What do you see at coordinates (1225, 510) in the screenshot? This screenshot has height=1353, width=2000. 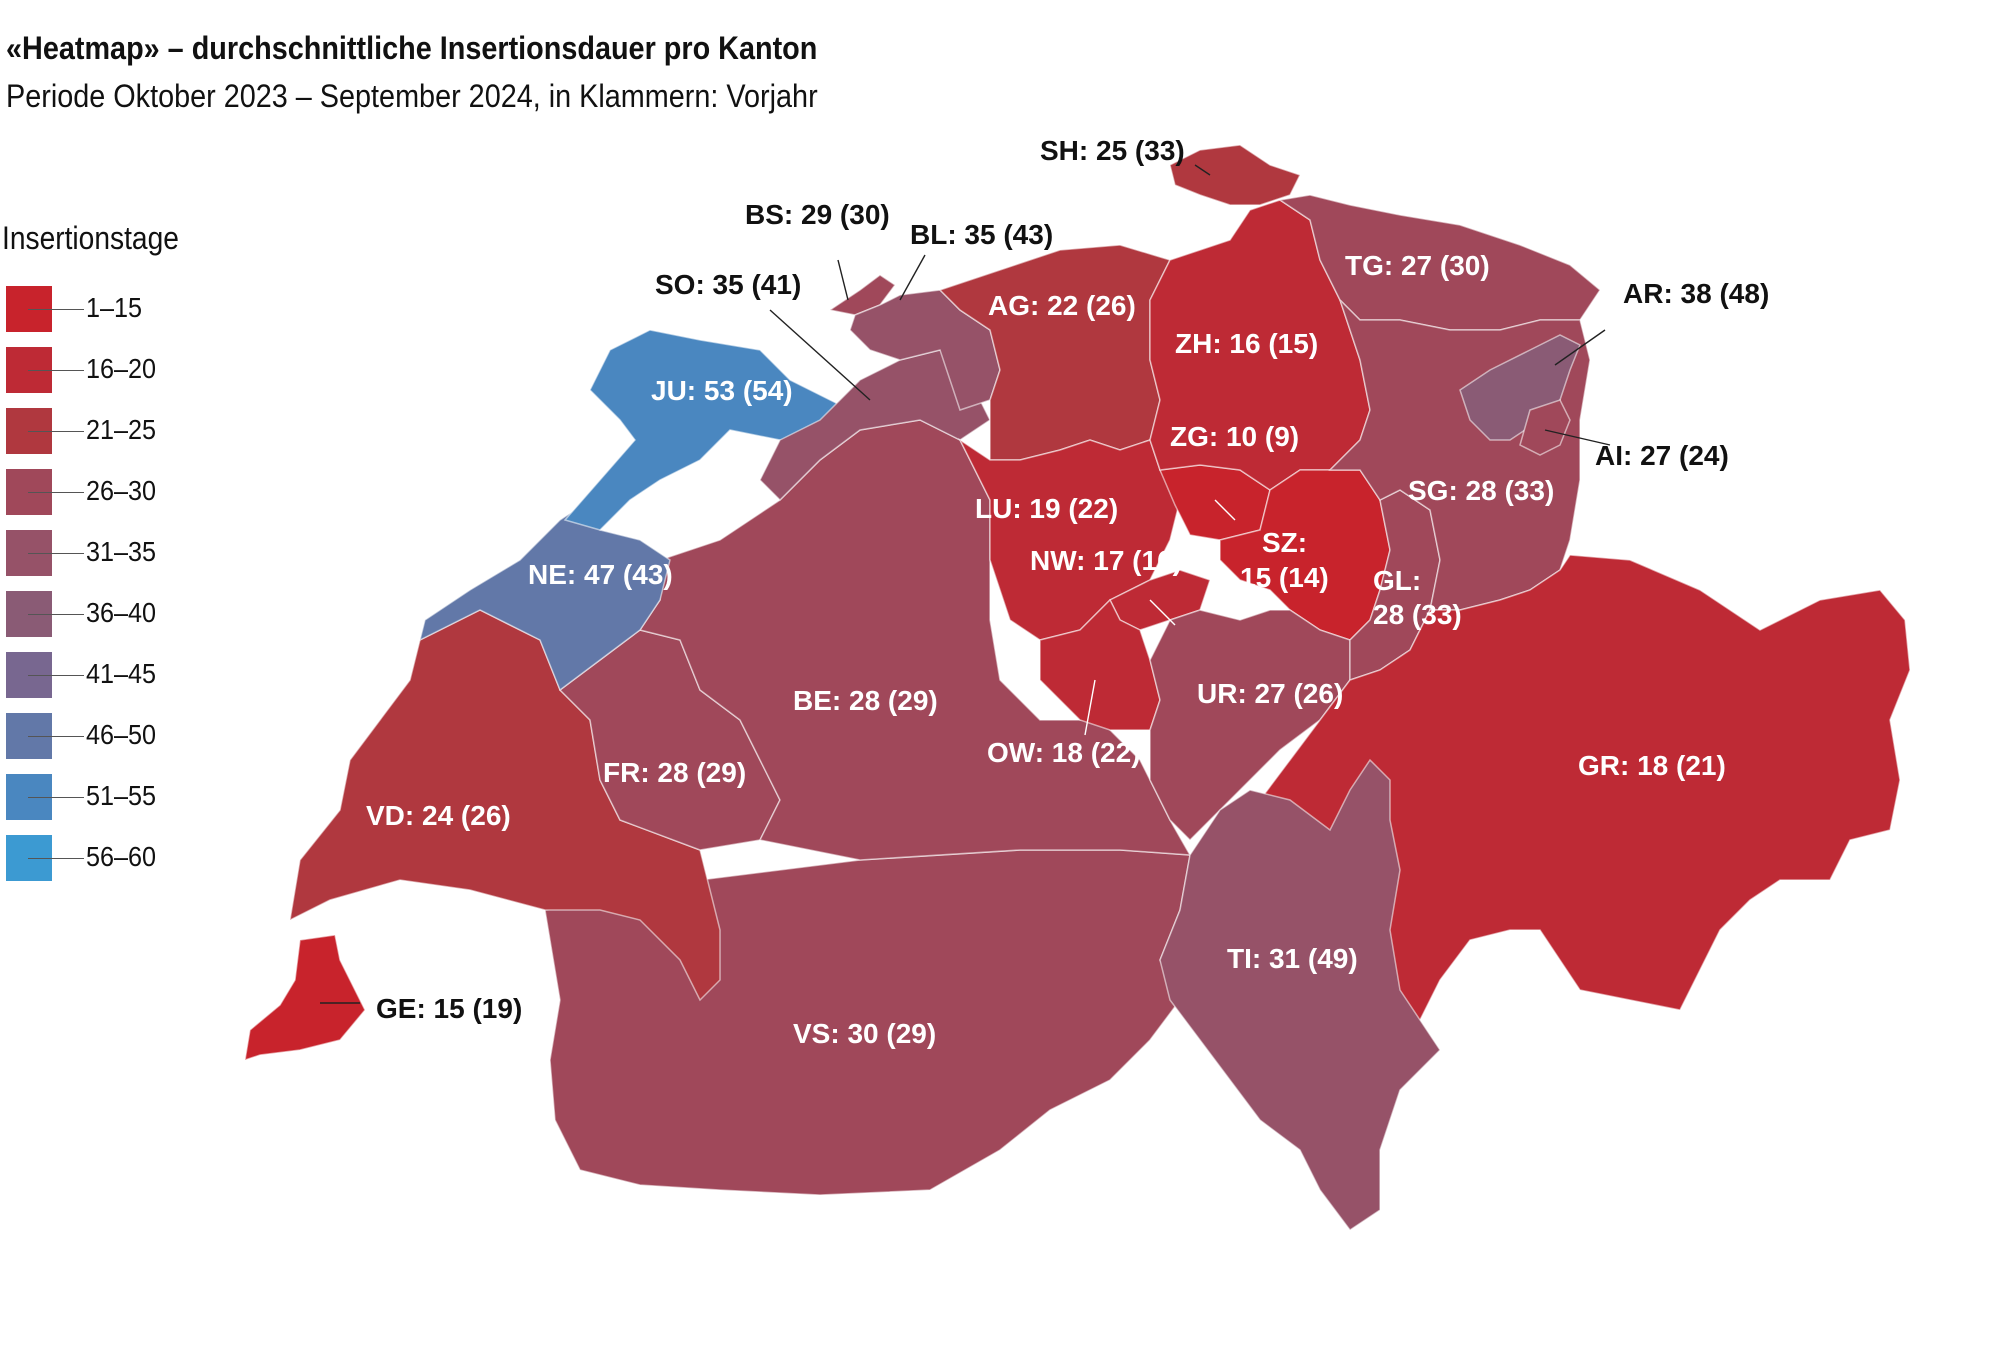 I see `leader-zg` at bounding box center [1225, 510].